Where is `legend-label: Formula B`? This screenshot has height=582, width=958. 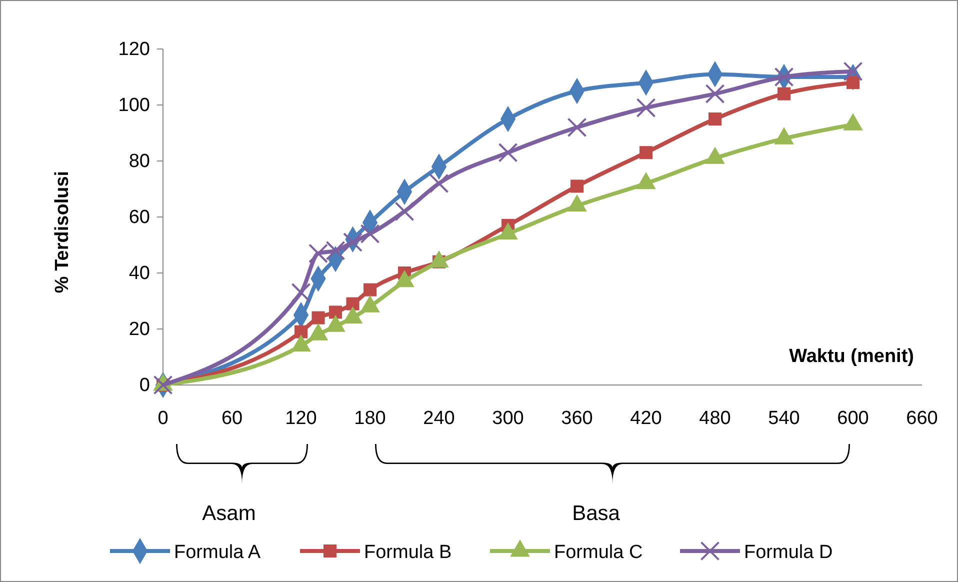 legend-label: Formula B is located at coordinates (408, 552).